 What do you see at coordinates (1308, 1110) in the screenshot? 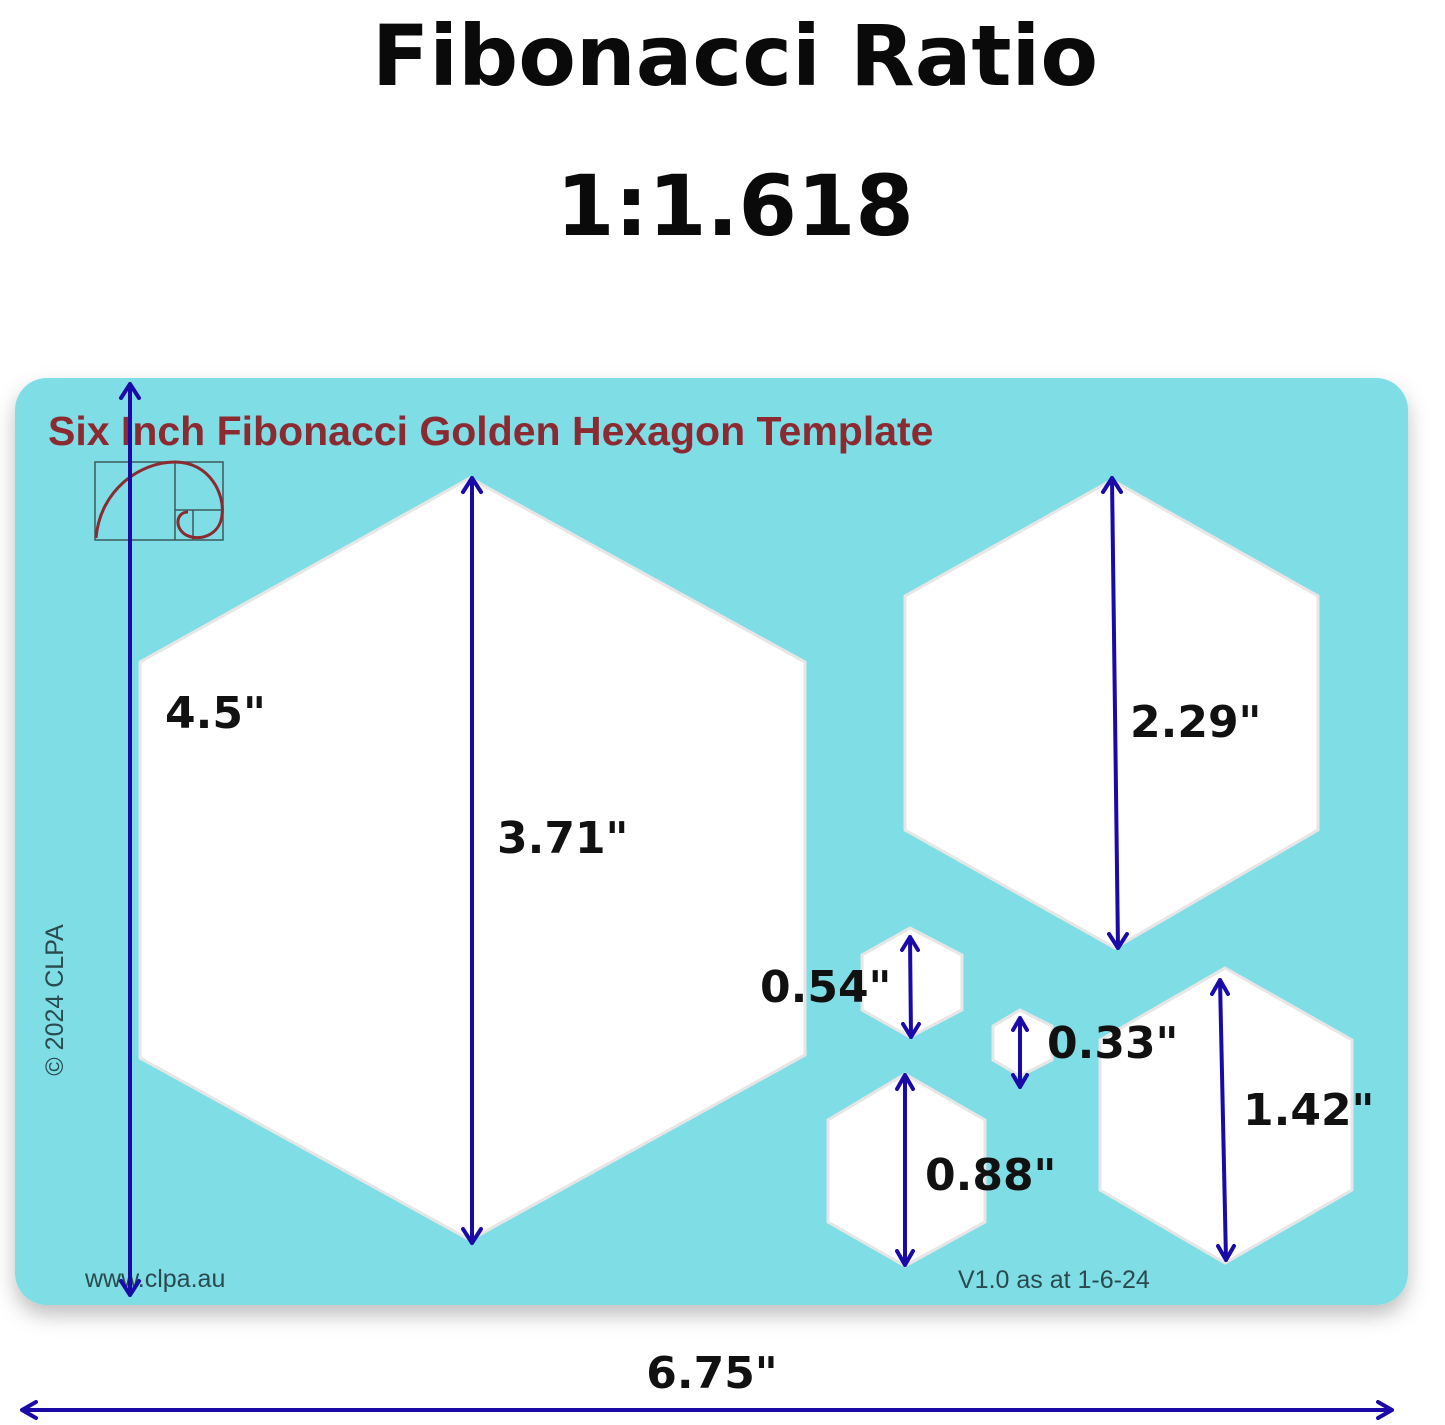
I see `label-1-42: 1.42"` at bounding box center [1308, 1110].